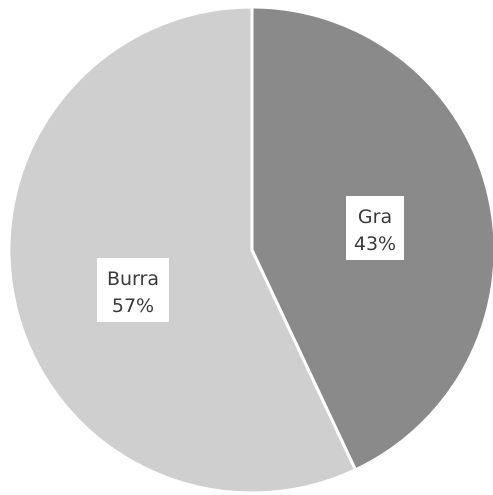 The image size is (493, 495). I want to click on data-label-gra: Gra 43%, so click(375, 228).